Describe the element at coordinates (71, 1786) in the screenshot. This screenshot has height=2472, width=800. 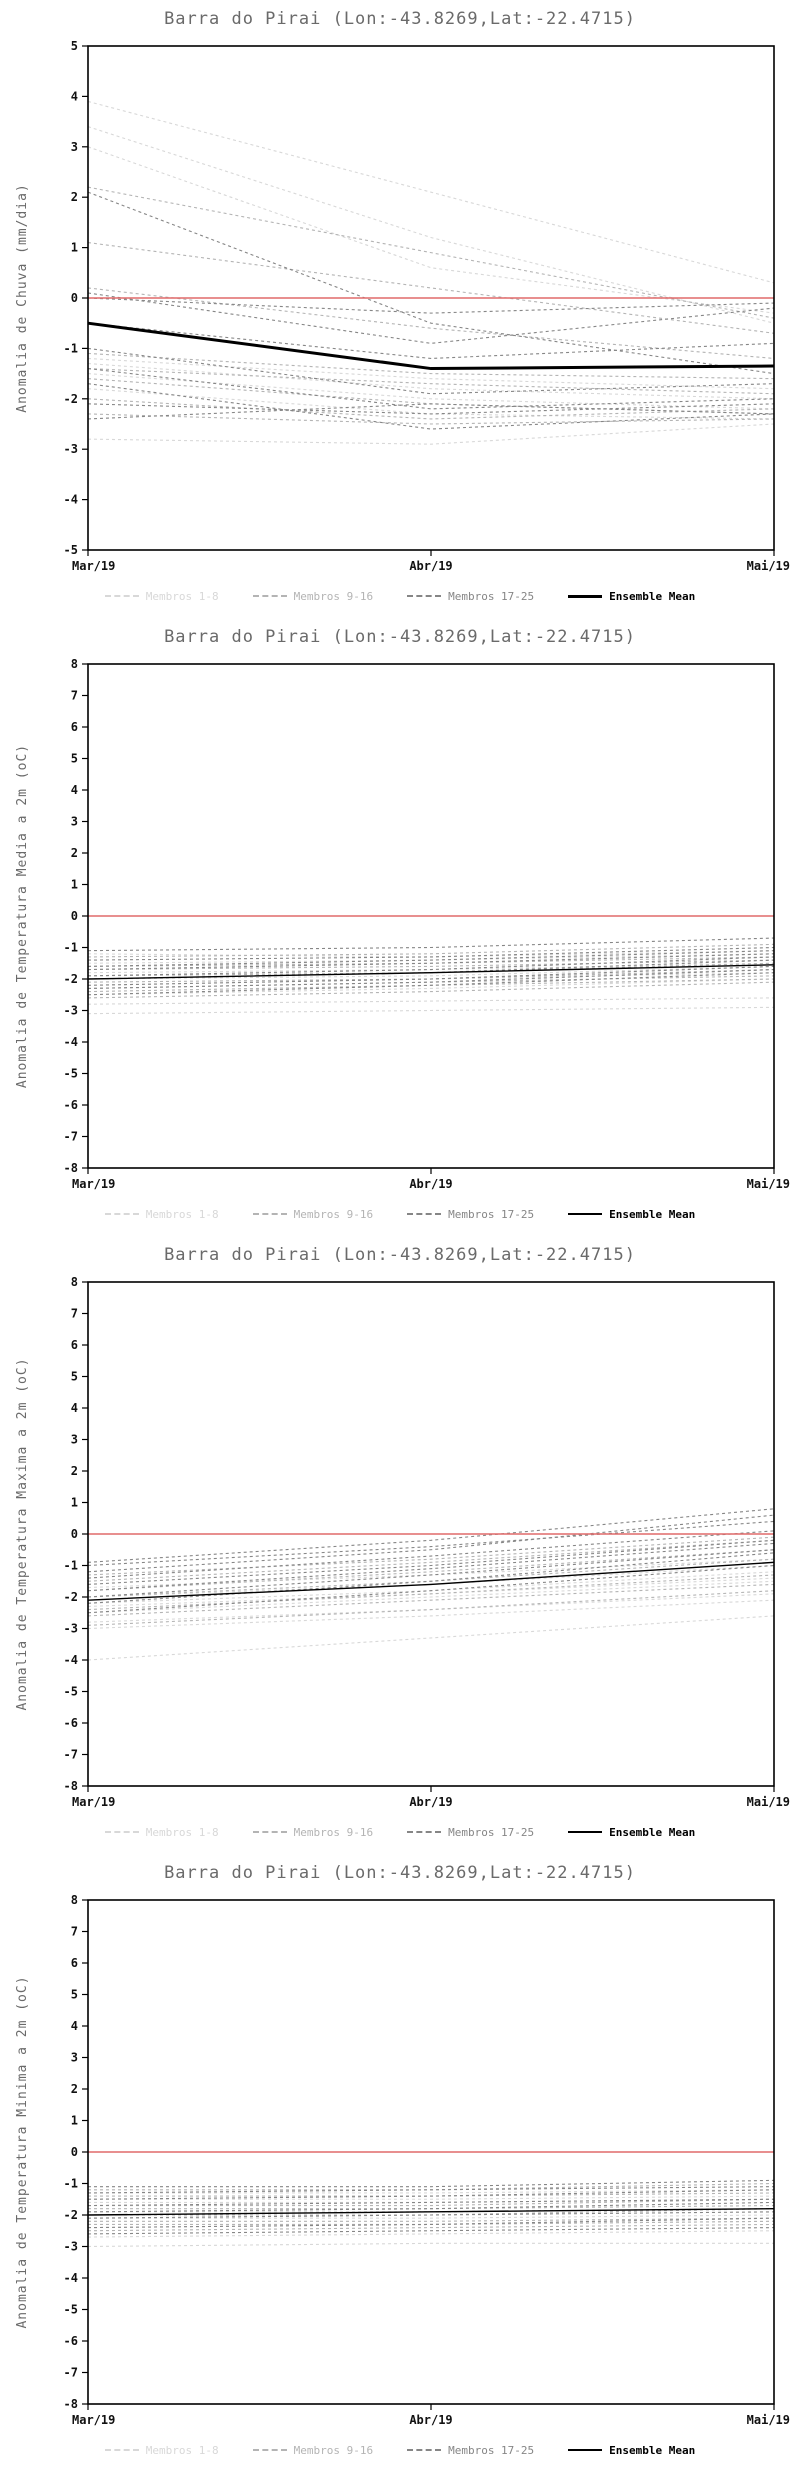
I see `y-tick-label: -8` at that location.